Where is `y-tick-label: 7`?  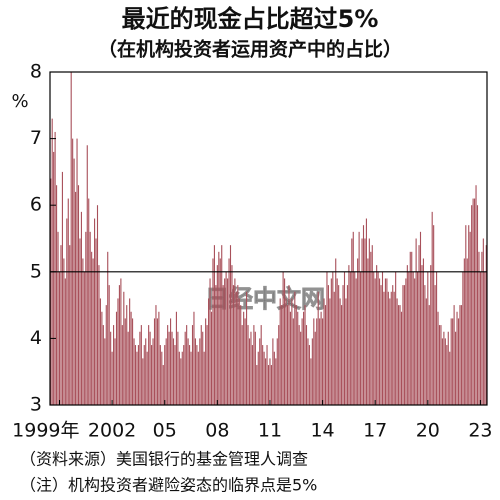 y-tick-label: 7 is located at coordinates (36, 138).